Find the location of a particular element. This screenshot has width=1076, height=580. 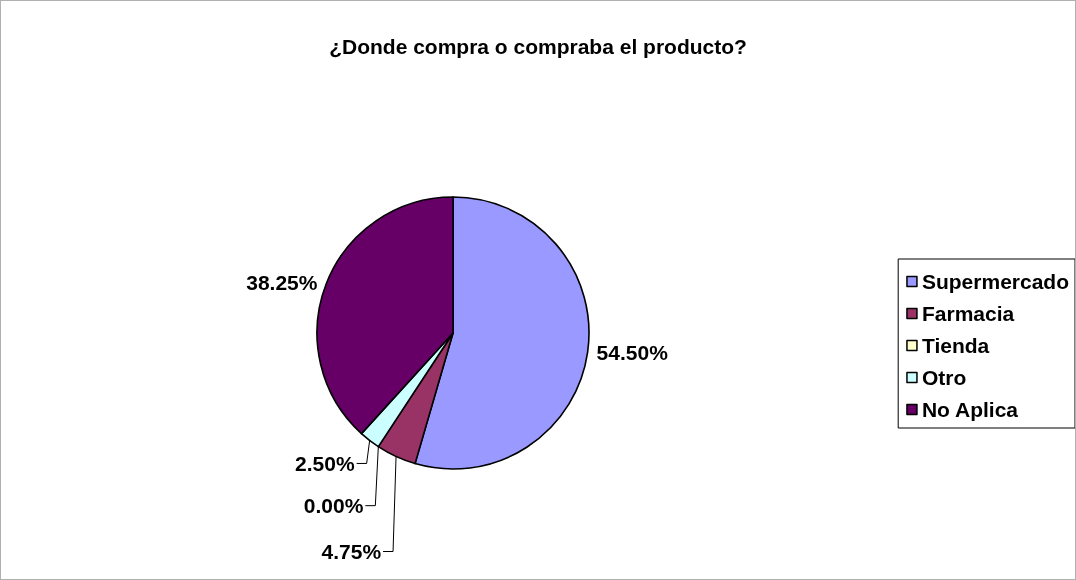

legend-label: Supermercado is located at coordinates (995, 281).